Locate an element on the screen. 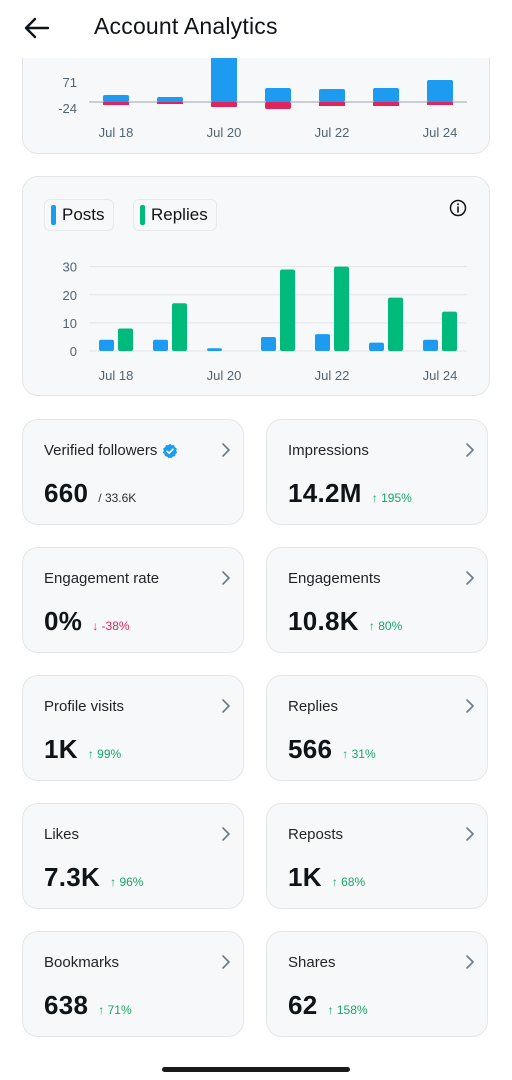 The height and width of the screenshot is (1080, 512). info-icon is located at coordinates (458, 208).